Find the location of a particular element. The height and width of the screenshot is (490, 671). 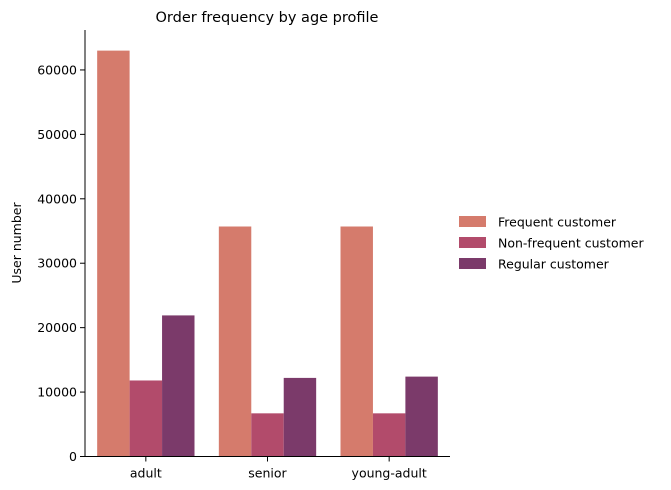

bar-frequent-customer-adult is located at coordinates (113, 253).